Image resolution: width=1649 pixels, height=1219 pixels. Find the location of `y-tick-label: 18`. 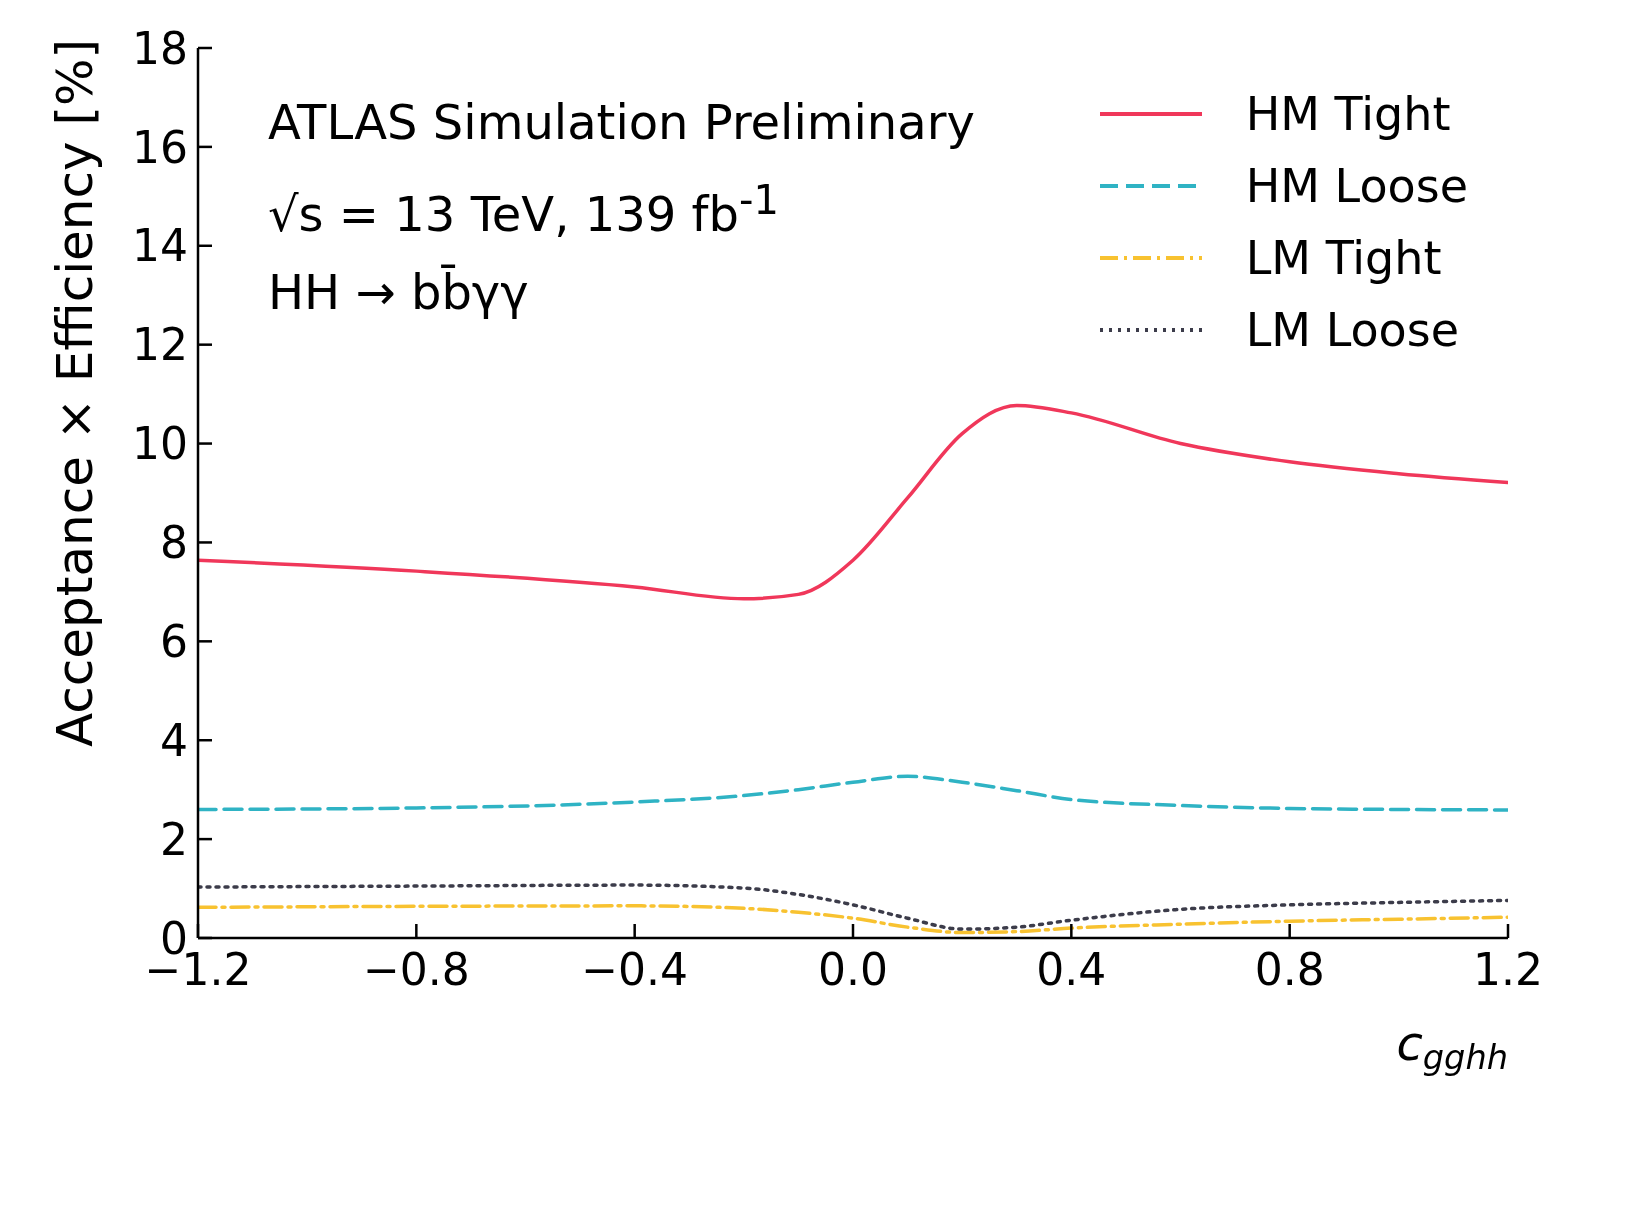

y-tick-label: 18 is located at coordinates (160, 48).